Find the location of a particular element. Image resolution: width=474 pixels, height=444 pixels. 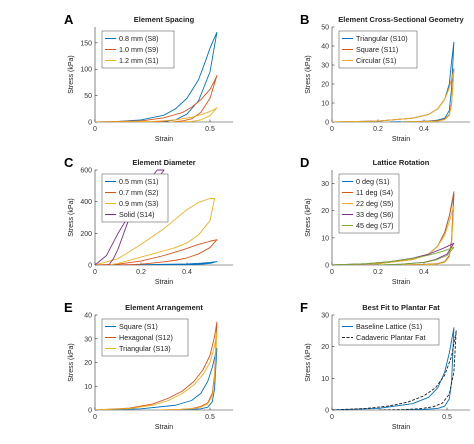

y-tick-label: 100 is located at coordinates (86, 70).